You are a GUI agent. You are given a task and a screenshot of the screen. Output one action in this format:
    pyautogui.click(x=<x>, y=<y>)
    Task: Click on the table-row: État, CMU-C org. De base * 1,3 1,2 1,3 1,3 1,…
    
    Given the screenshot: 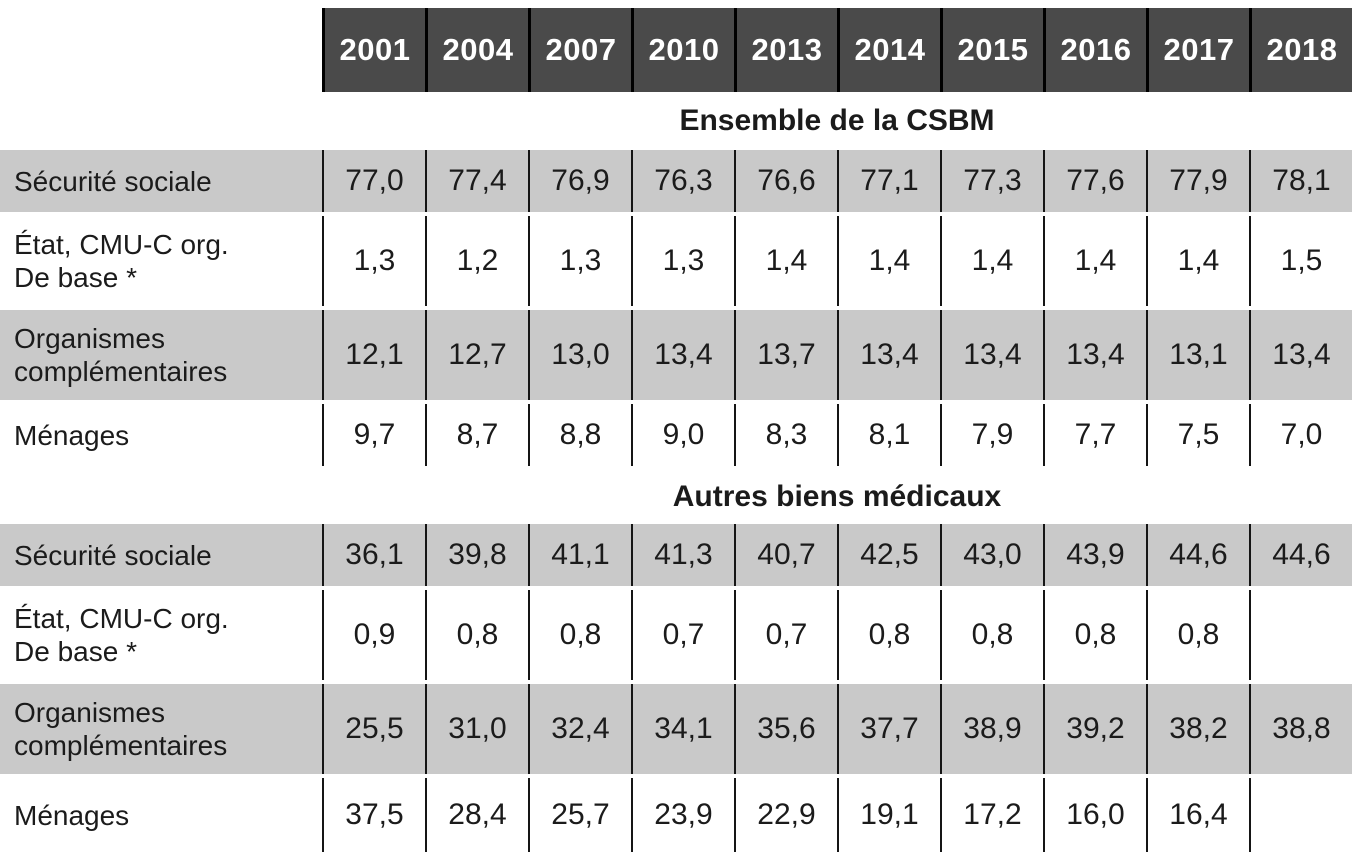 What is the action you would take?
    pyautogui.click(x=676, y=261)
    